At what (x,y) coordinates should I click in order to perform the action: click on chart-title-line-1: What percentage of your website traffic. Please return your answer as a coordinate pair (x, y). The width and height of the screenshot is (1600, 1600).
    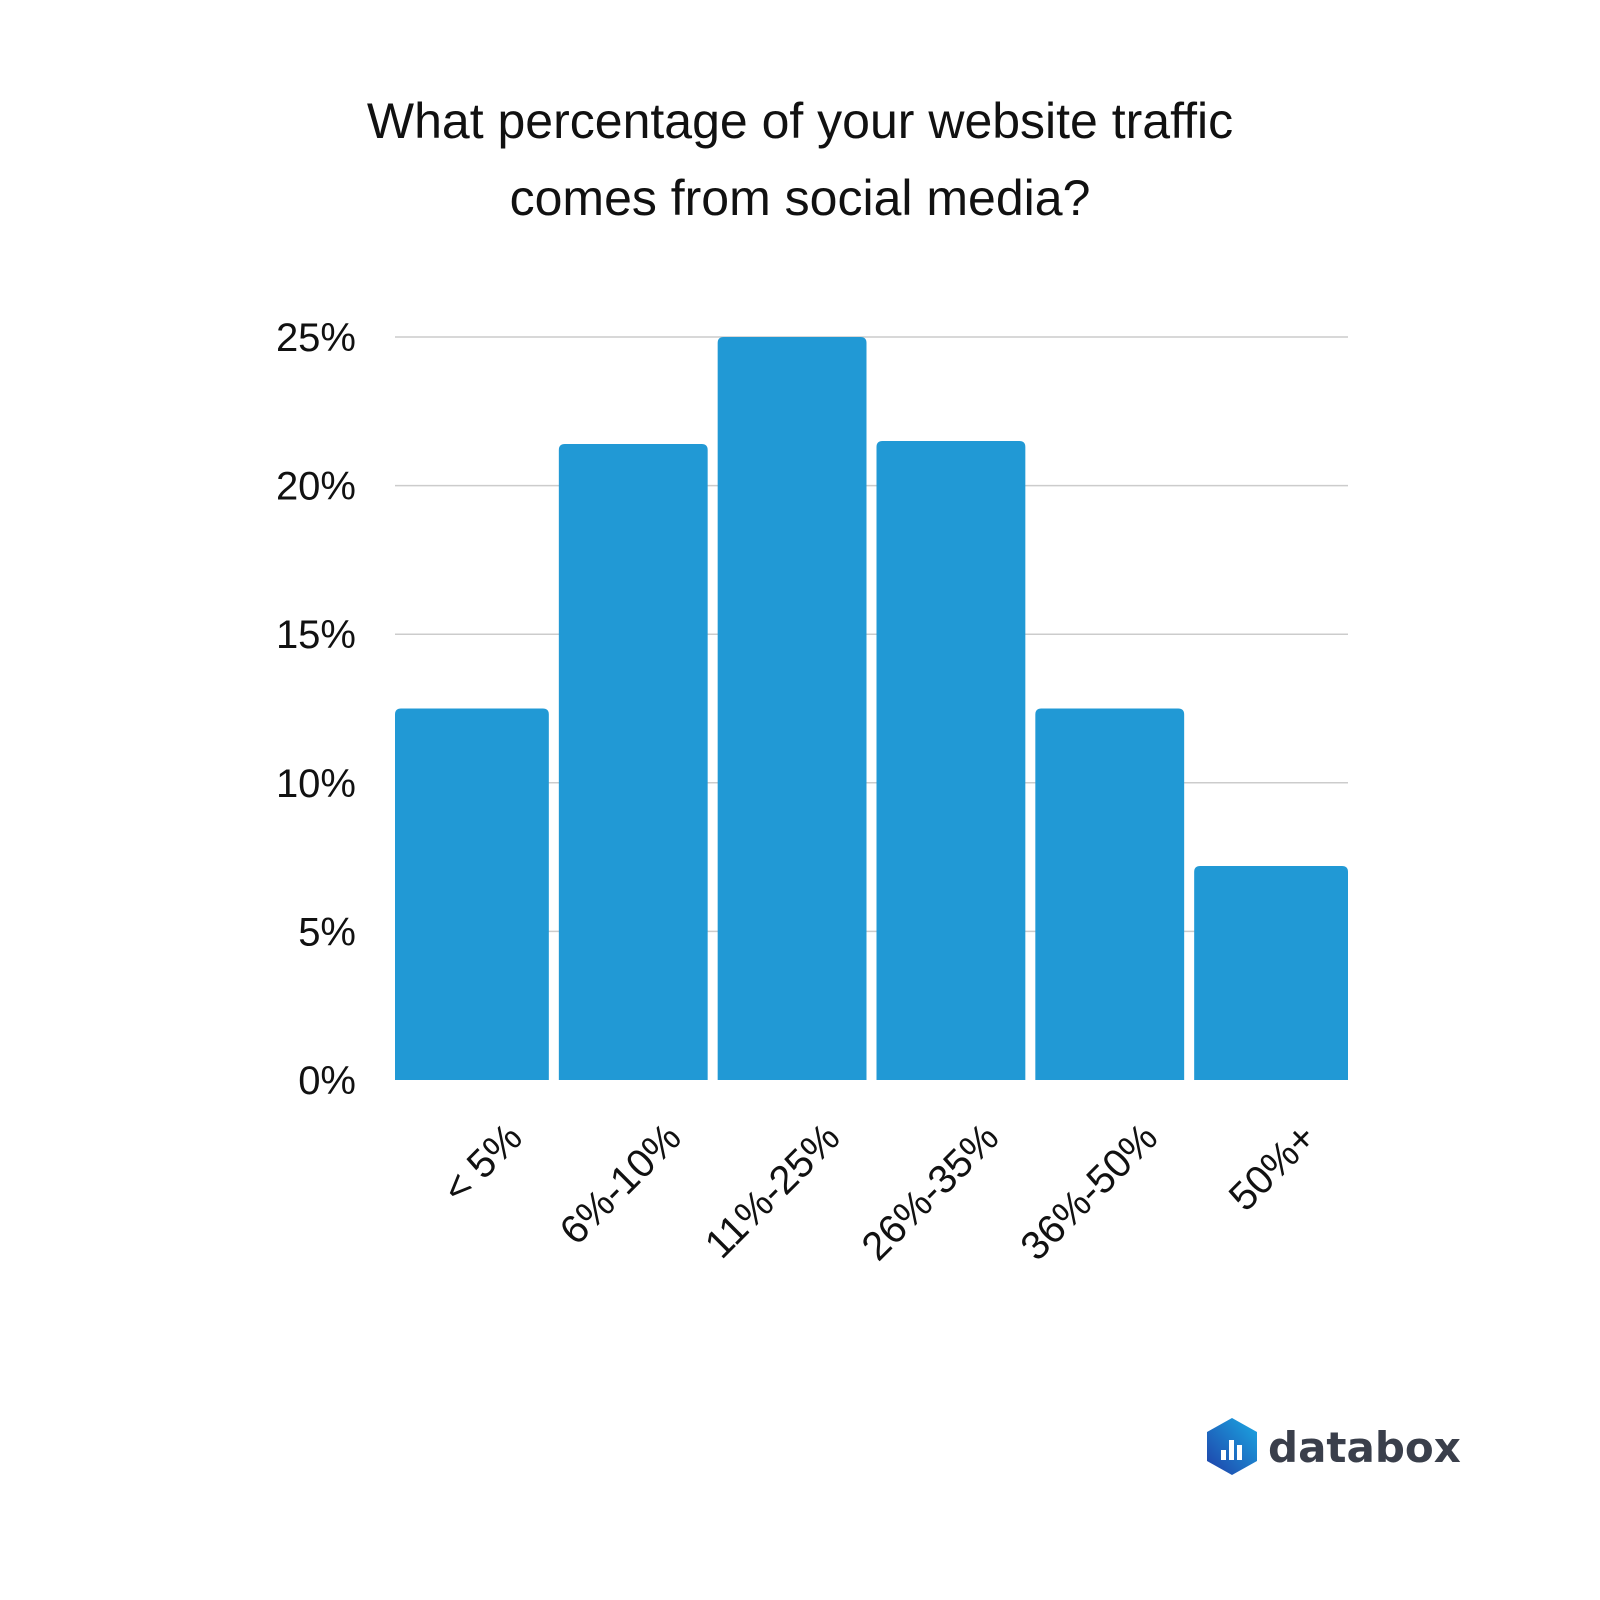
    Looking at the image, I should click on (800, 121).